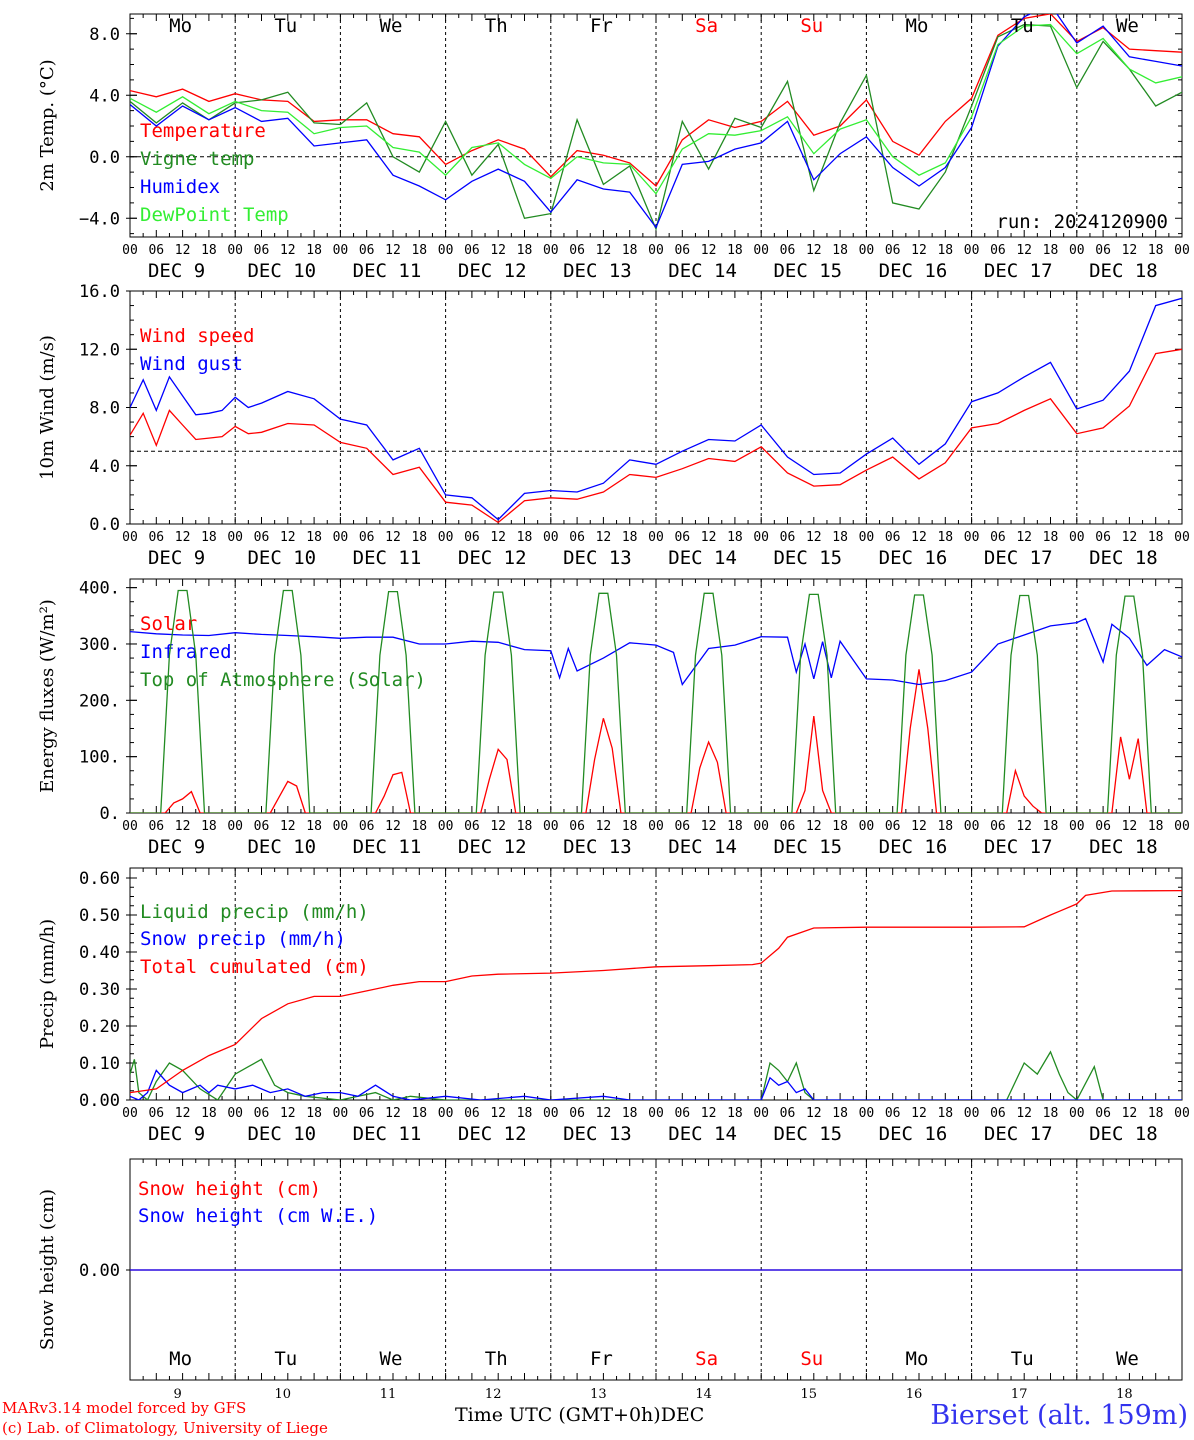  Describe the element at coordinates (706, 1359) in the screenshot. I see `day-of-week-label: Sa` at that location.